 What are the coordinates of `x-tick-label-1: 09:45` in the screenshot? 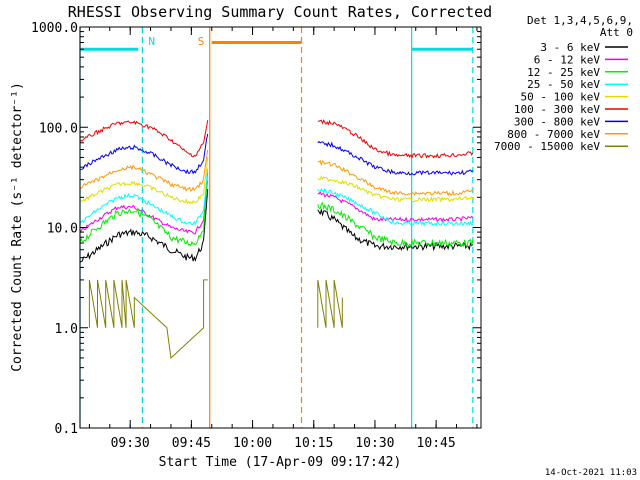 It's located at (191, 443).